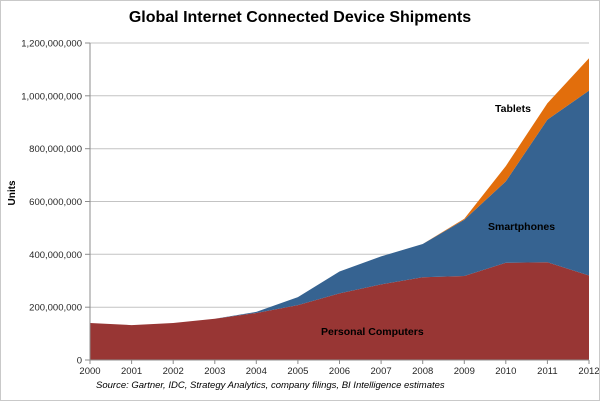  I want to click on series-label-tablets: Tablets, so click(513, 109).